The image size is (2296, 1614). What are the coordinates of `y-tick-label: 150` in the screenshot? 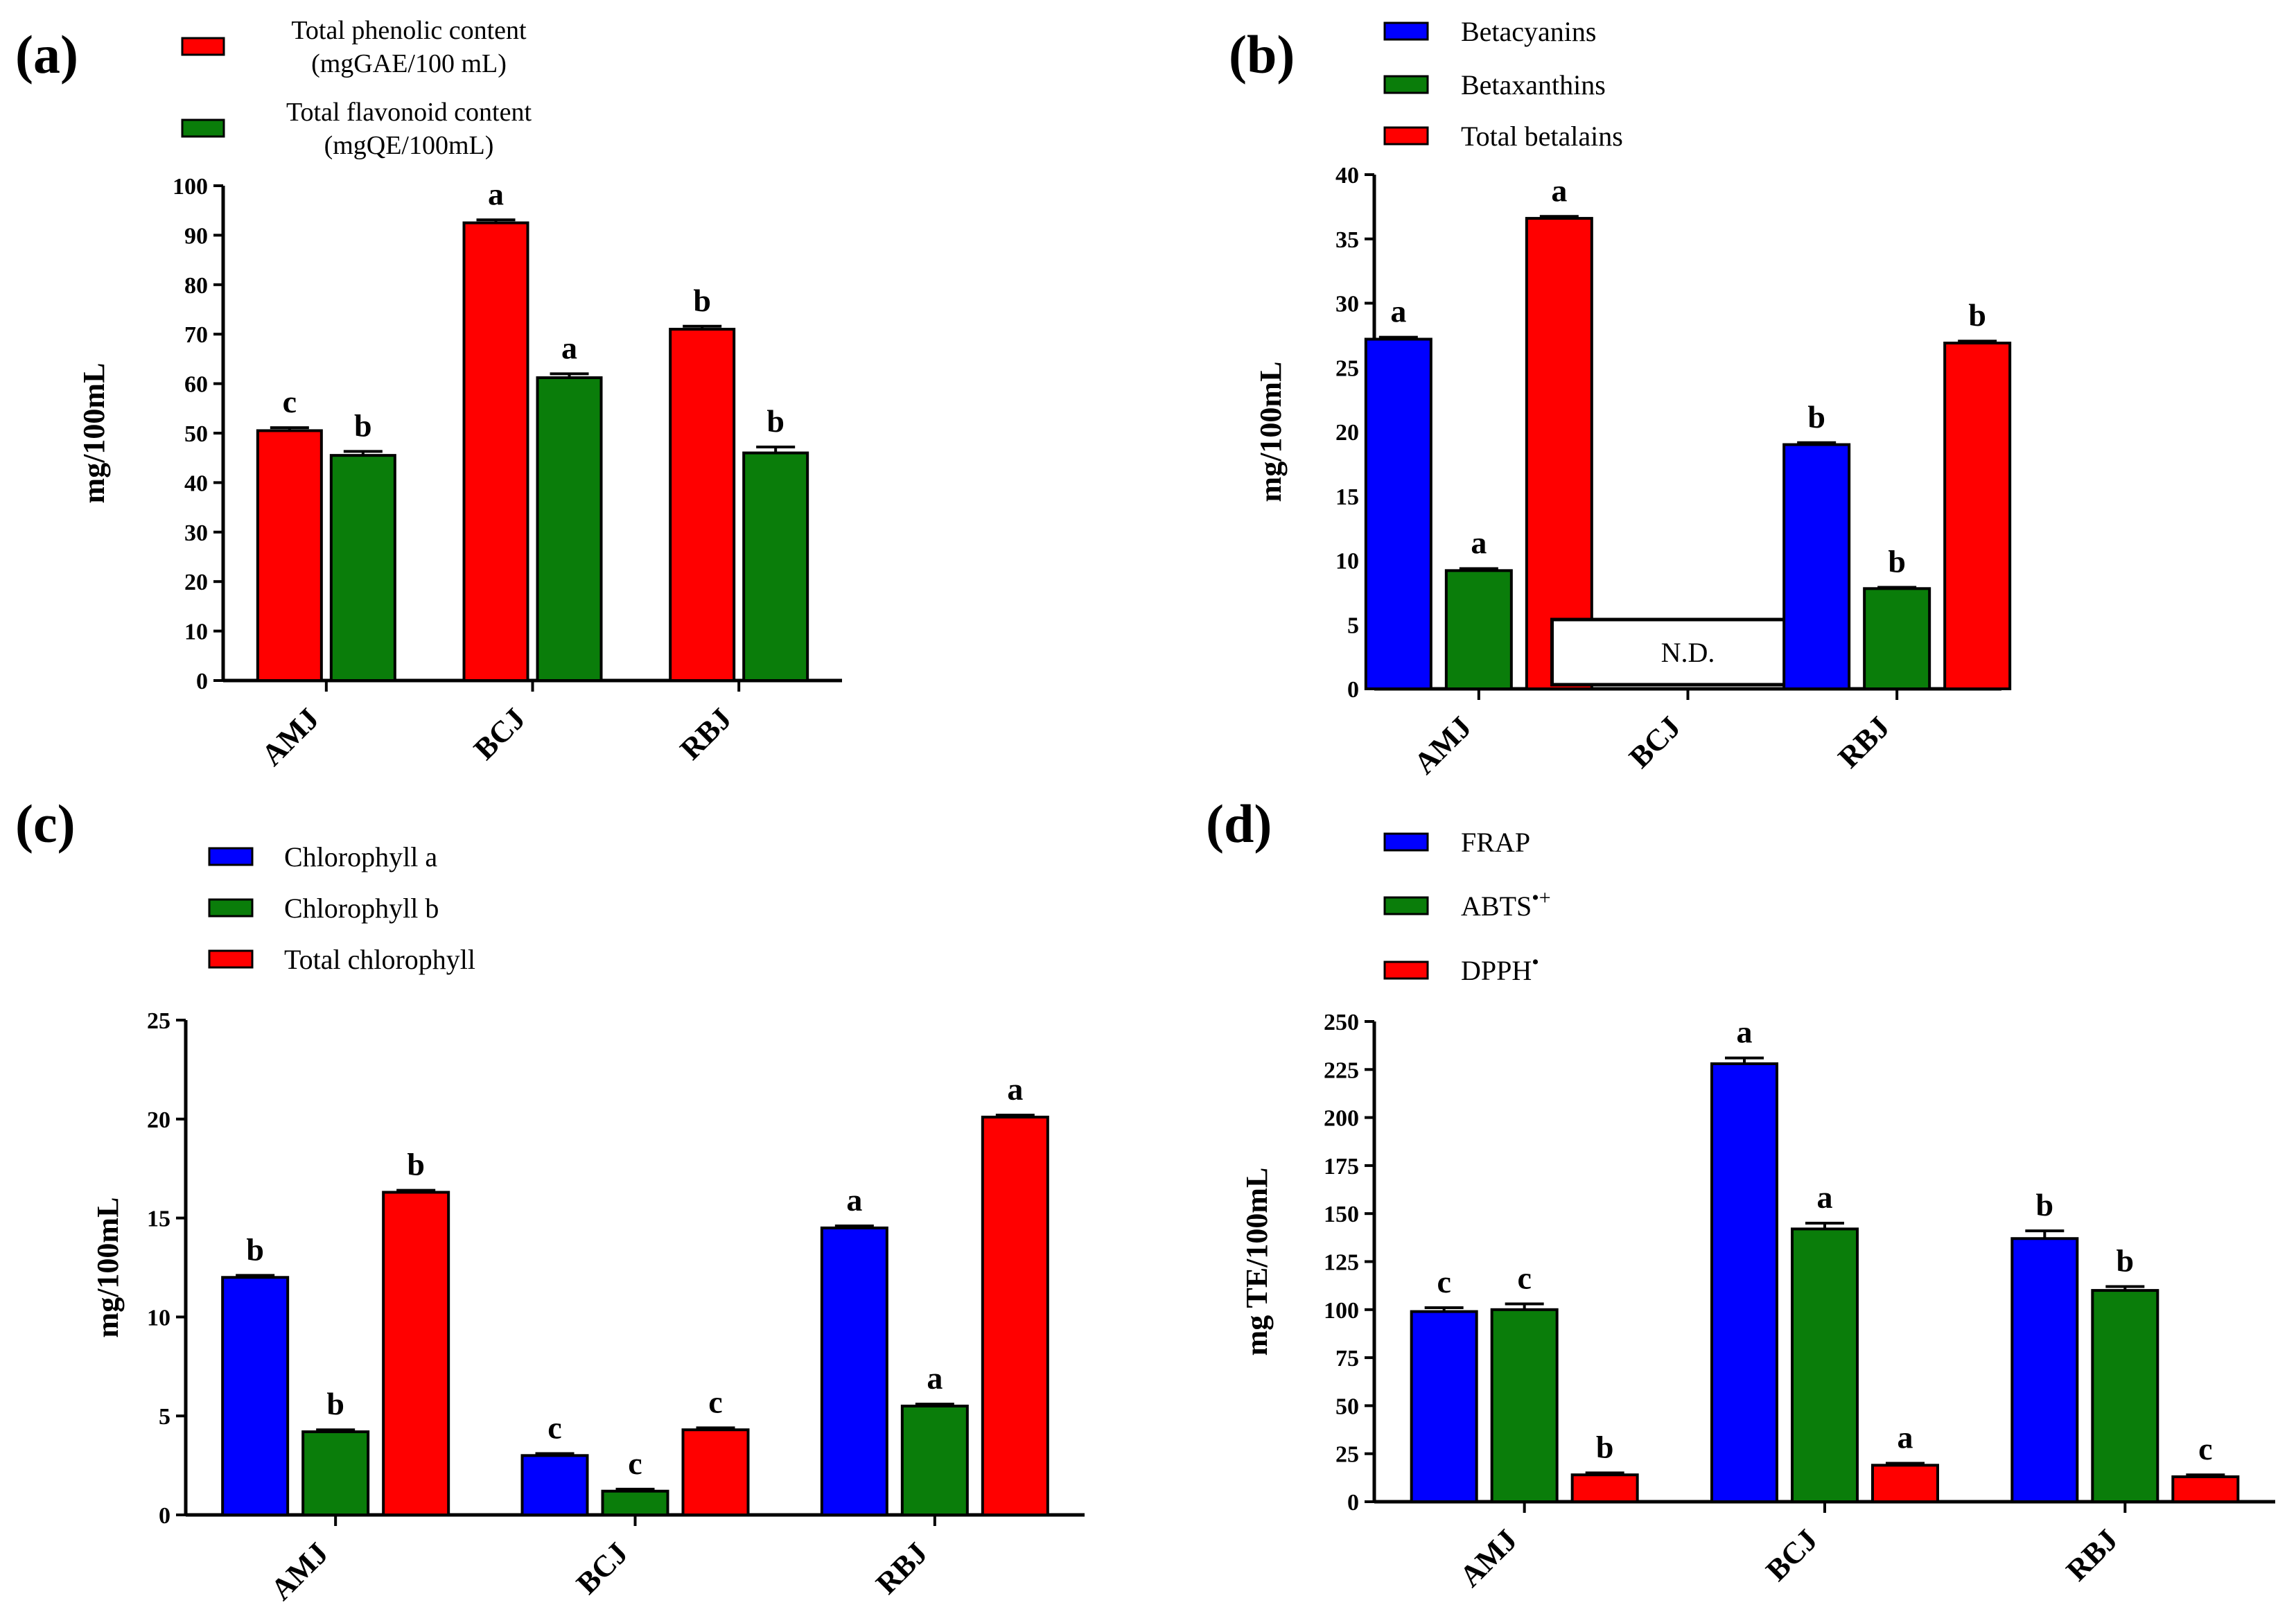 It's located at (1341, 1214).